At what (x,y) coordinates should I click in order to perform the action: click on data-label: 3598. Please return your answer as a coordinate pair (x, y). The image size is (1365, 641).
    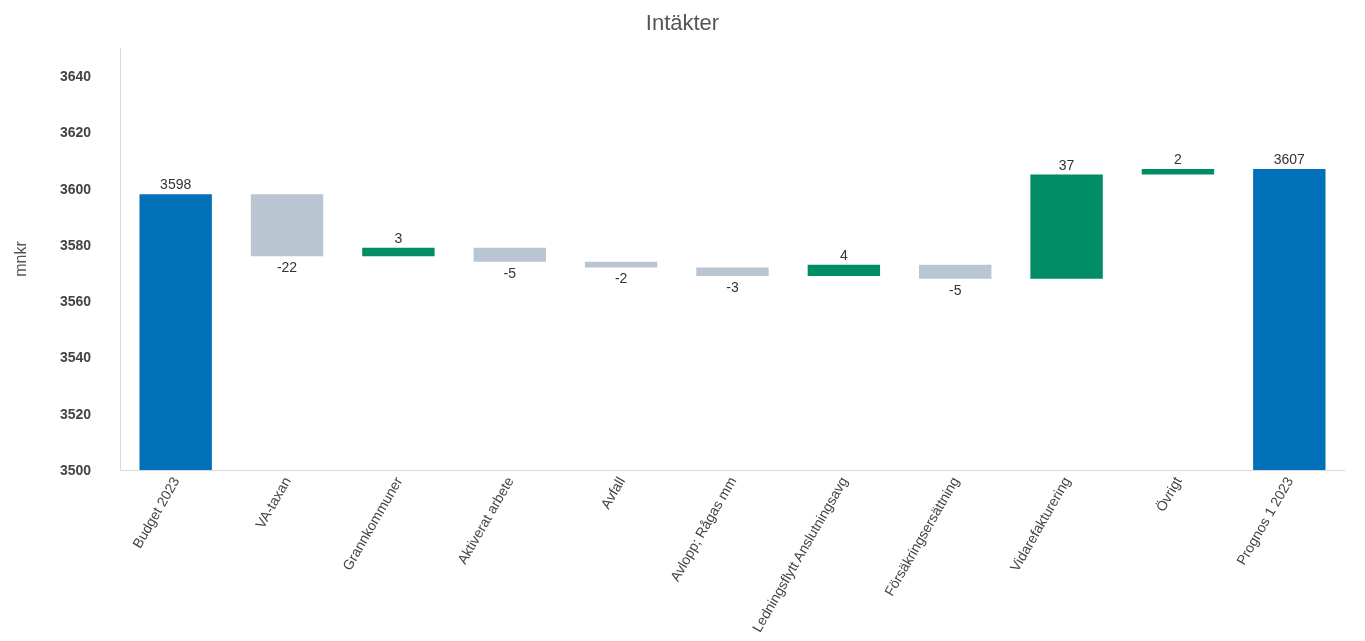
    Looking at the image, I should click on (176, 184).